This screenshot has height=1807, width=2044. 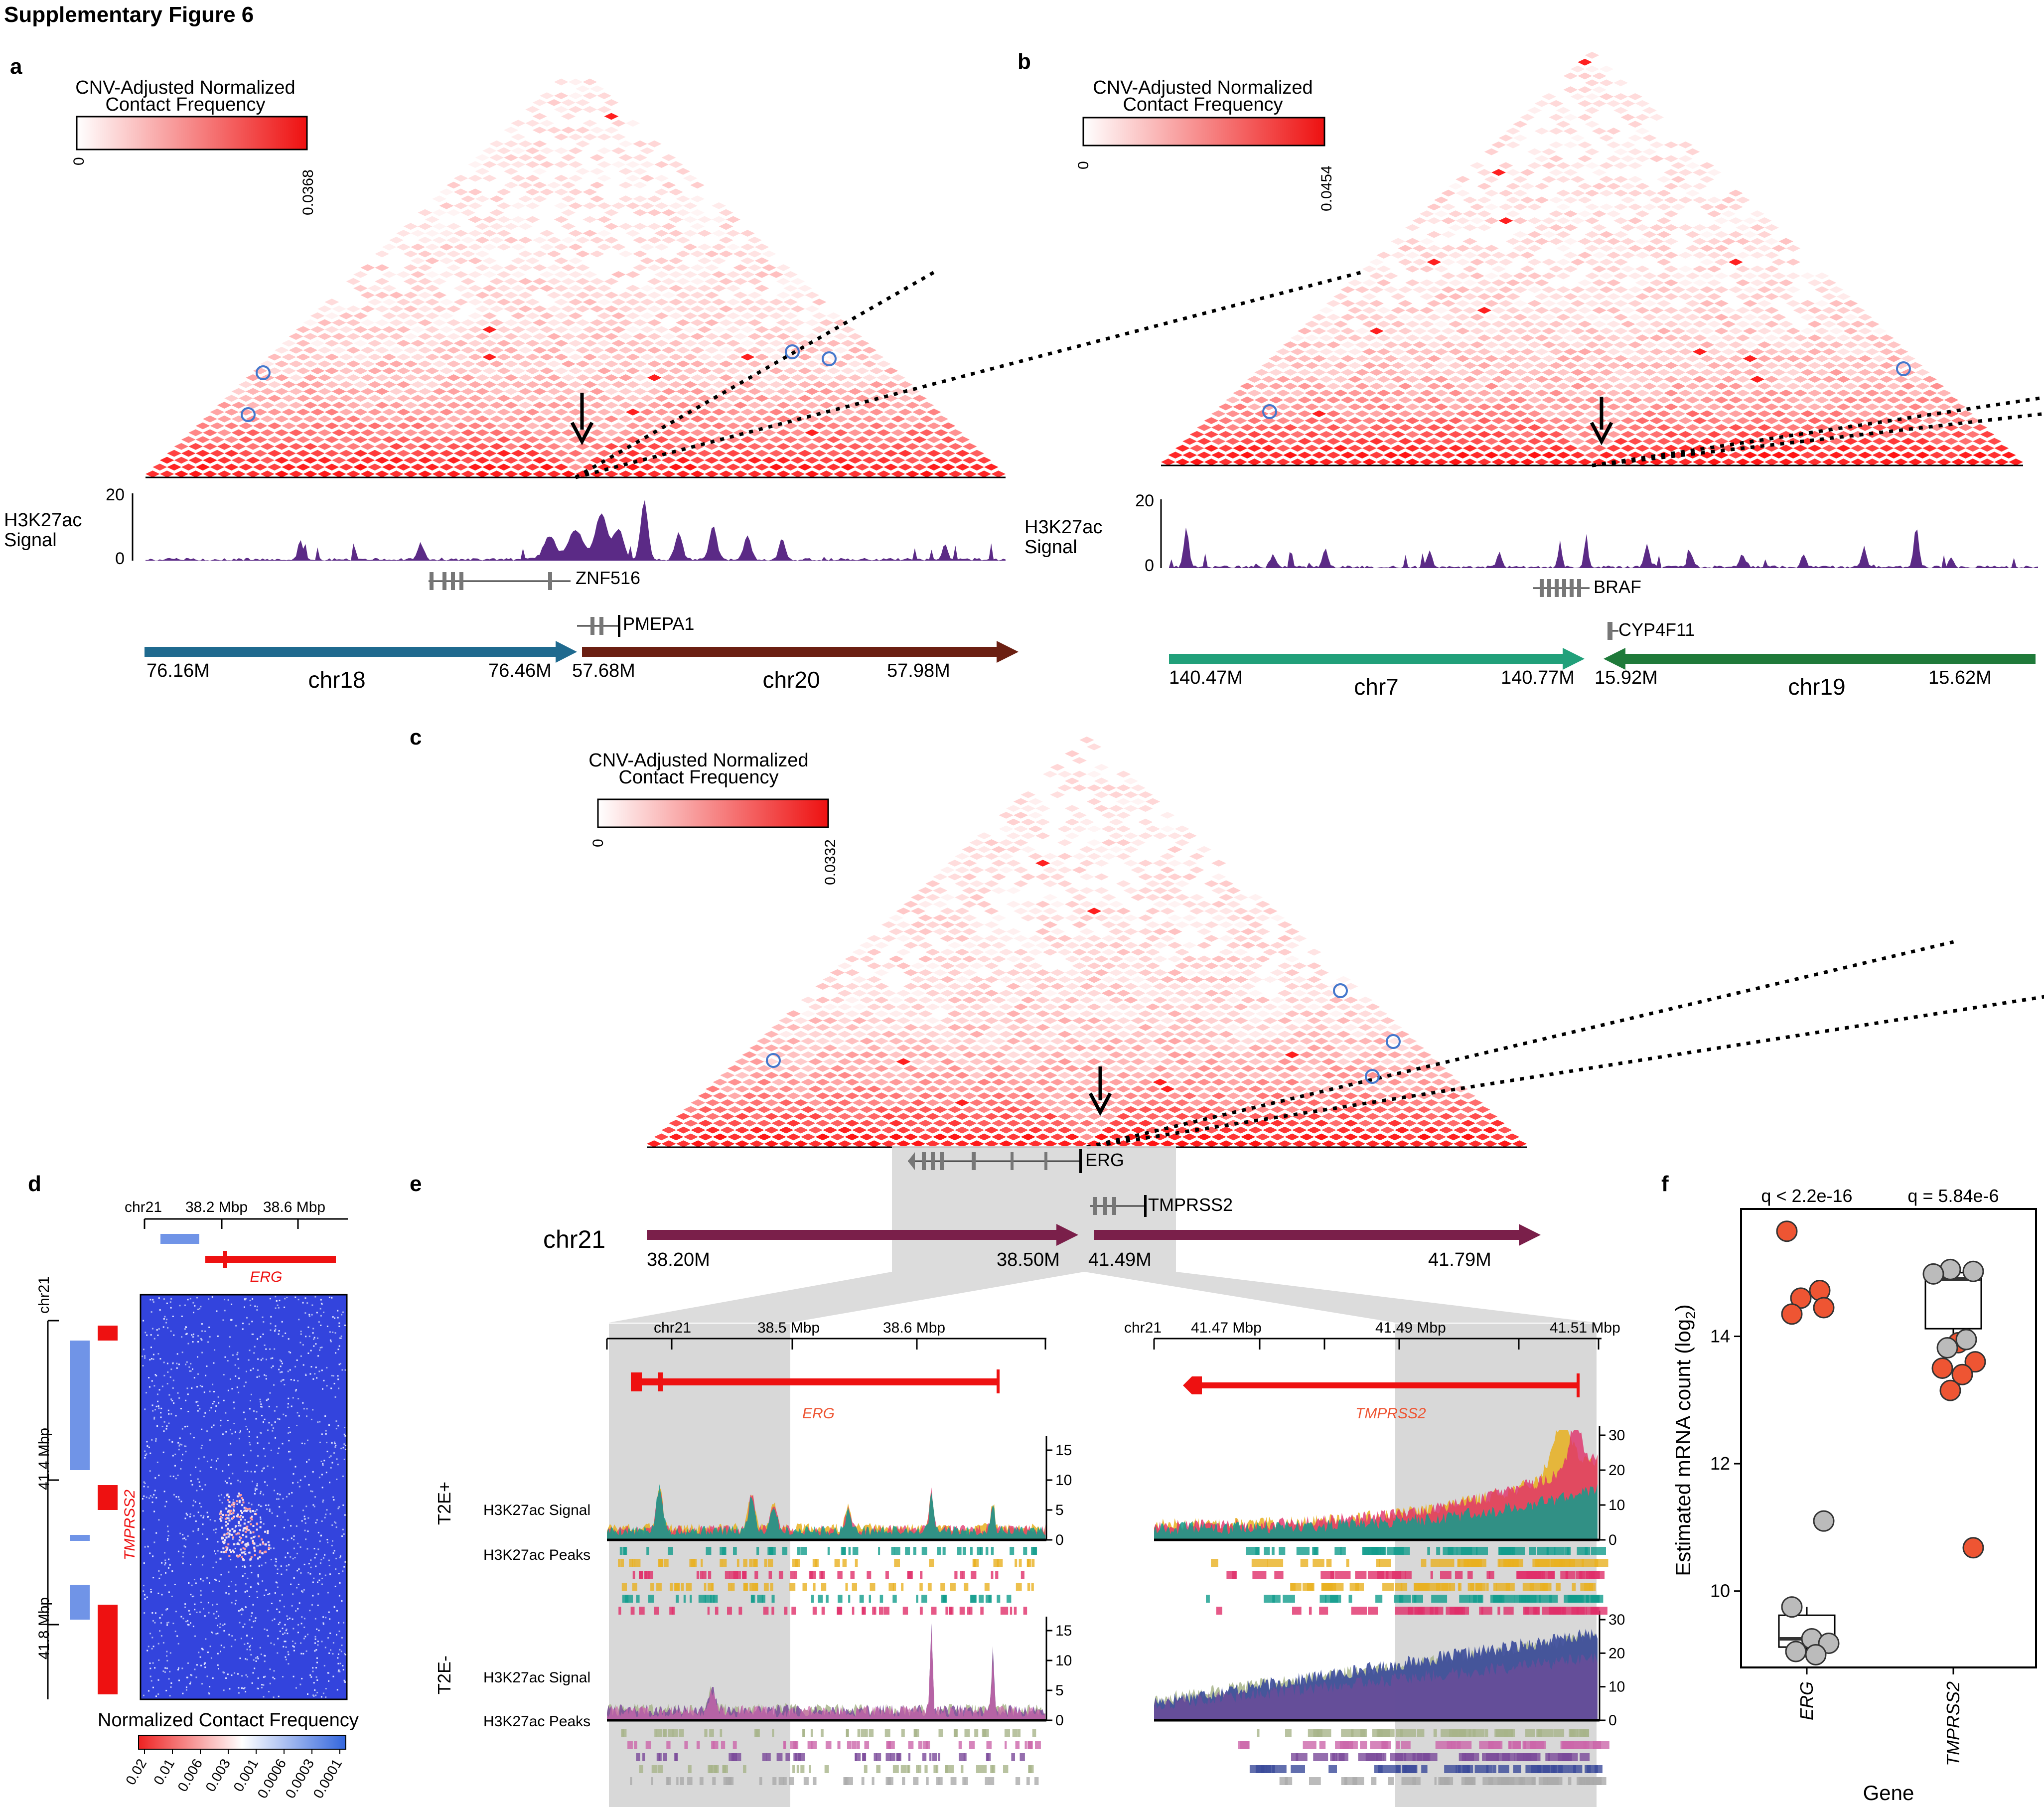 I want to click on coord-end: 76.46M, so click(x=520, y=670).